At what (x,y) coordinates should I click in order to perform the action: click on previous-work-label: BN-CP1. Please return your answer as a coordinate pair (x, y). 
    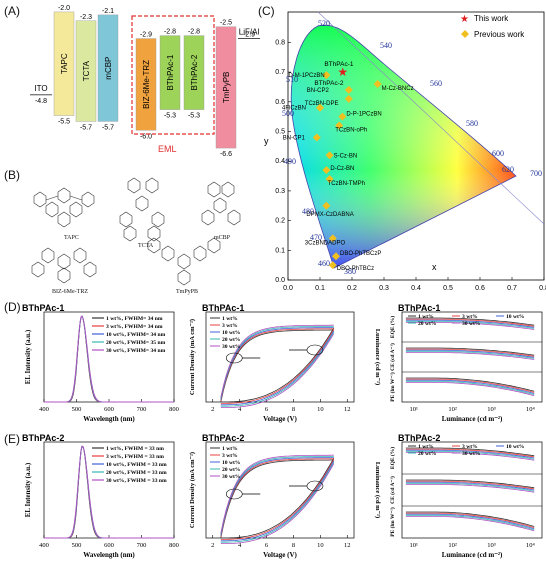
    Looking at the image, I should click on (294, 138).